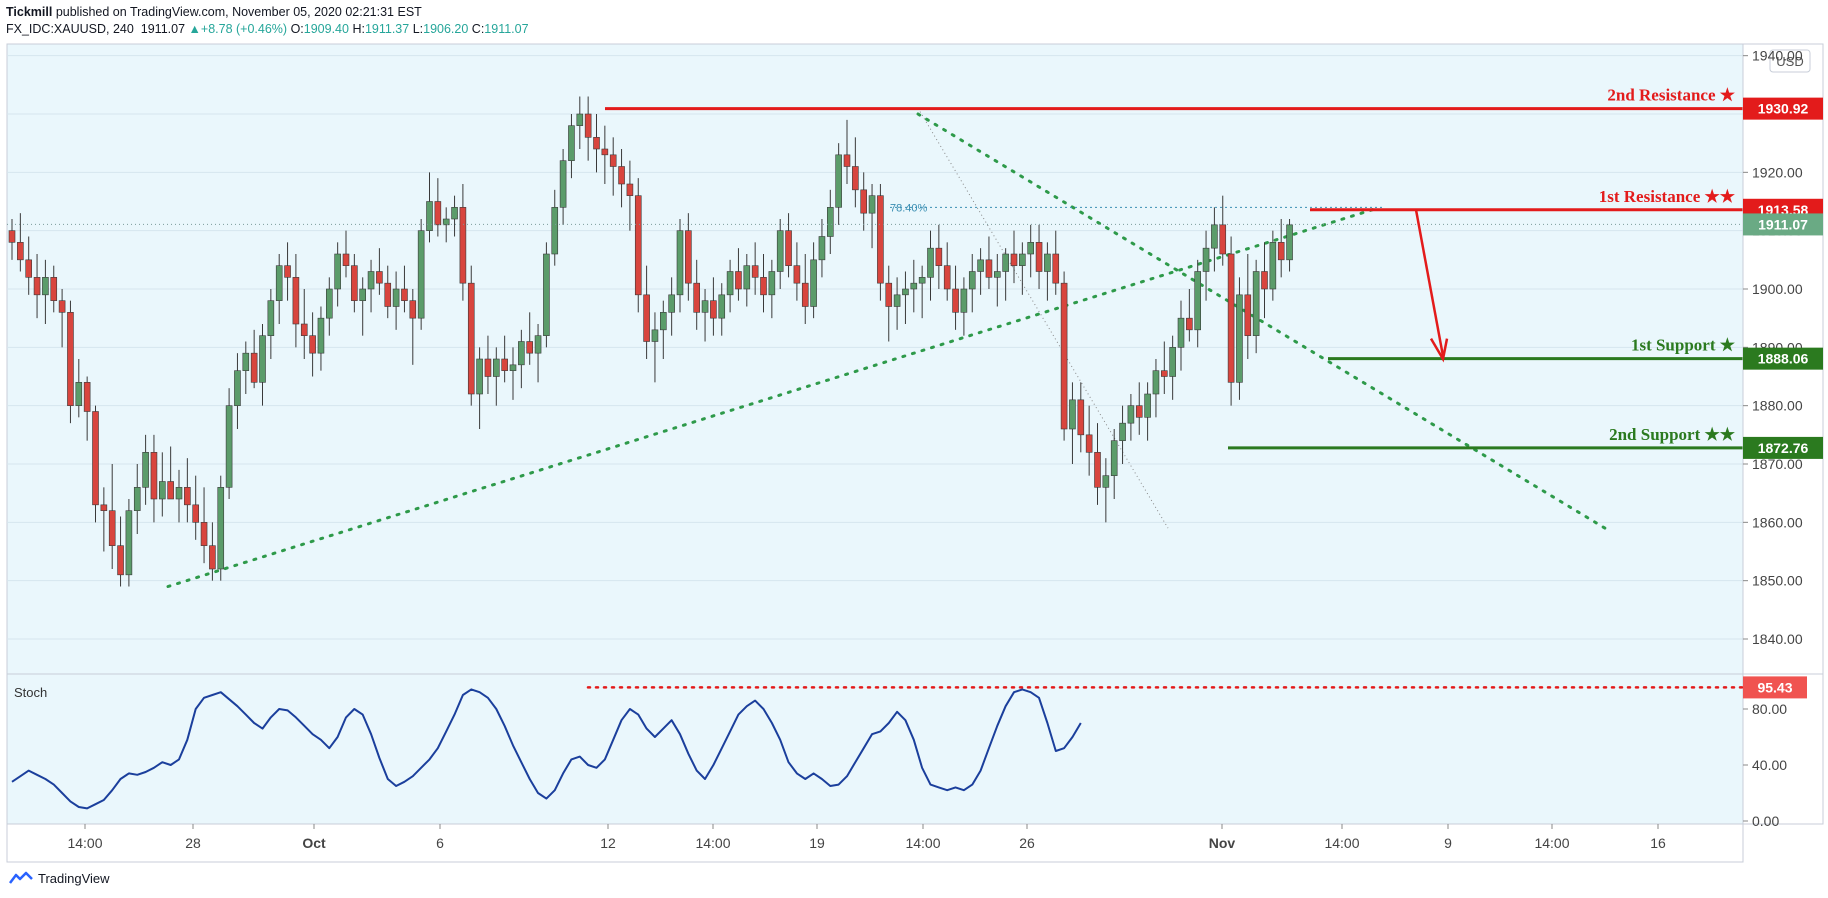 The image size is (1828, 898). Describe the element at coordinates (326, 29) in the screenshot. I see `open-value: 1909.40` at that location.